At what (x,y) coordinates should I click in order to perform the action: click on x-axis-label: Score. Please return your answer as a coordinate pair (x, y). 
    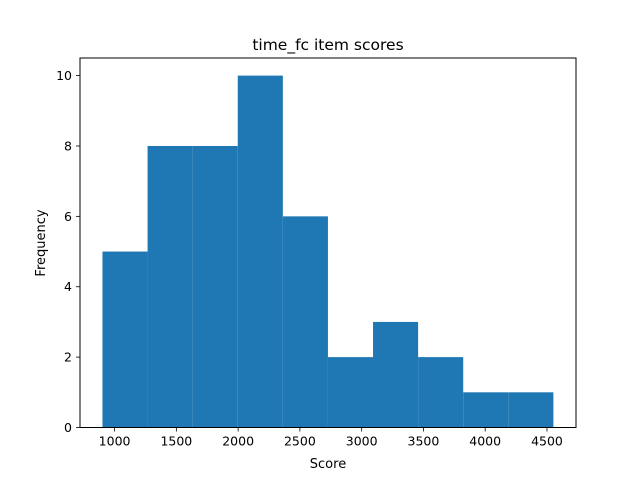
    Looking at the image, I should click on (328, 464).